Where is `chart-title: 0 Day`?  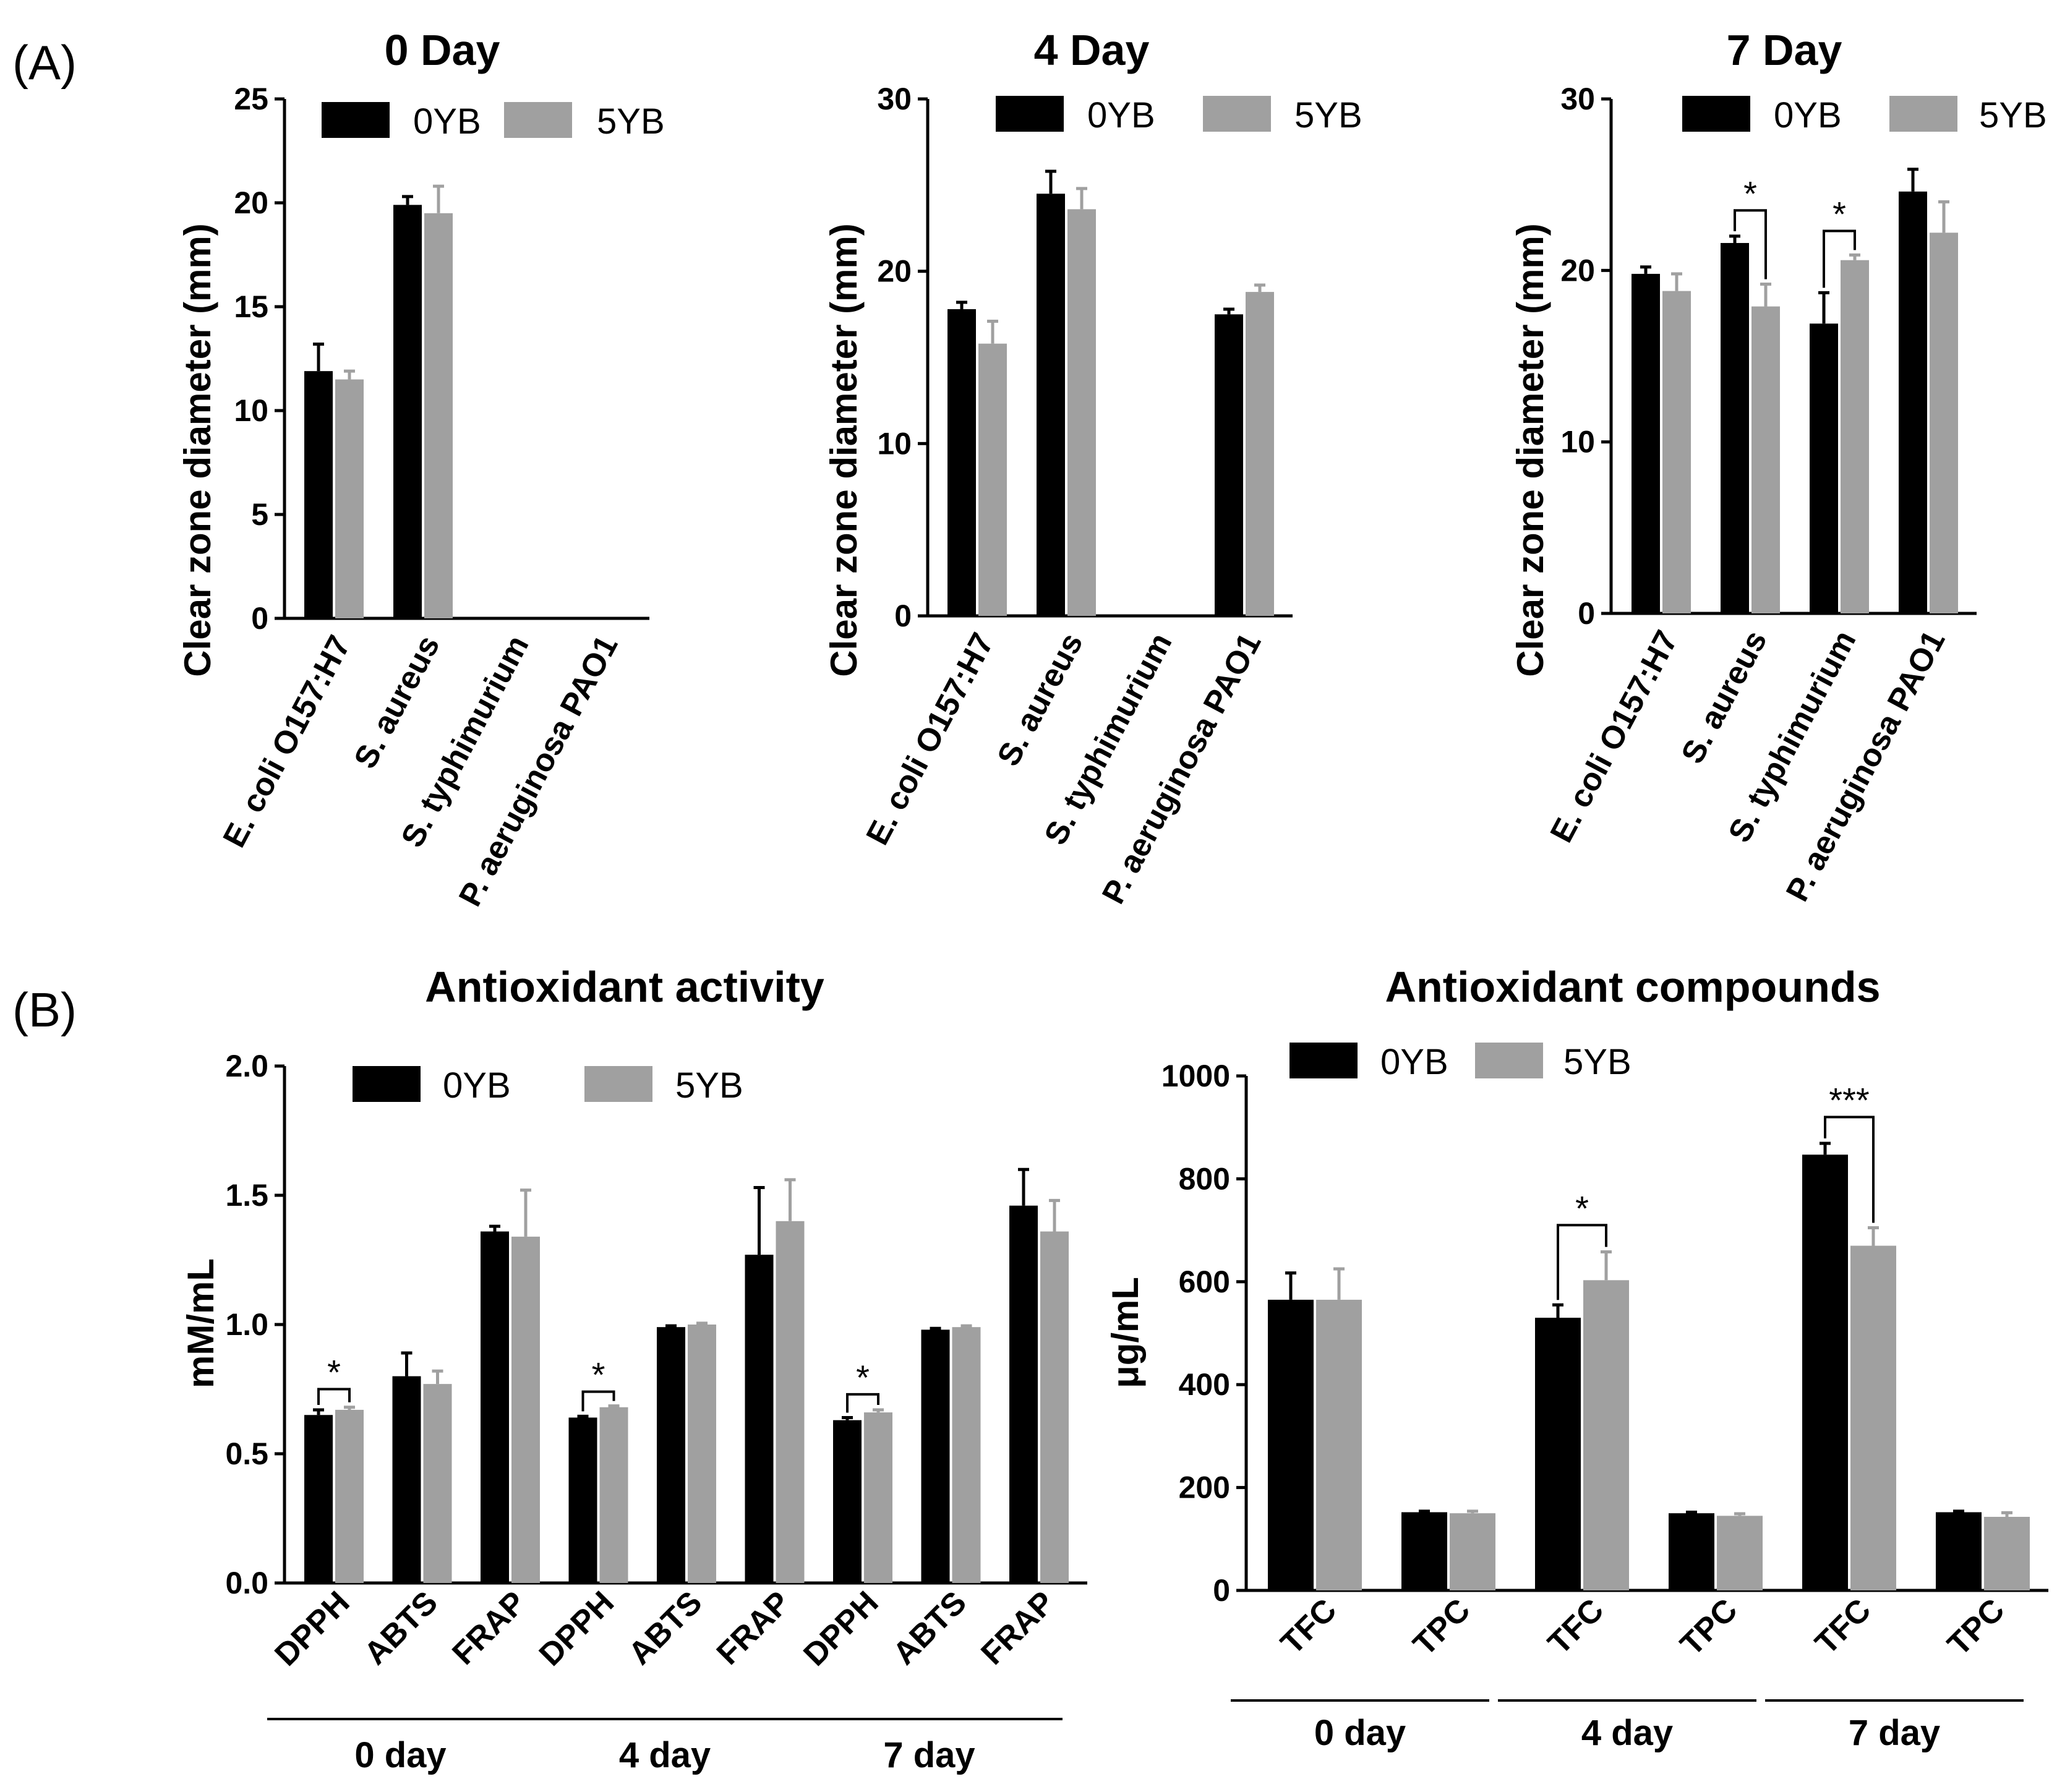
chart-title: 0 Day is located at coordinates (442, 50).